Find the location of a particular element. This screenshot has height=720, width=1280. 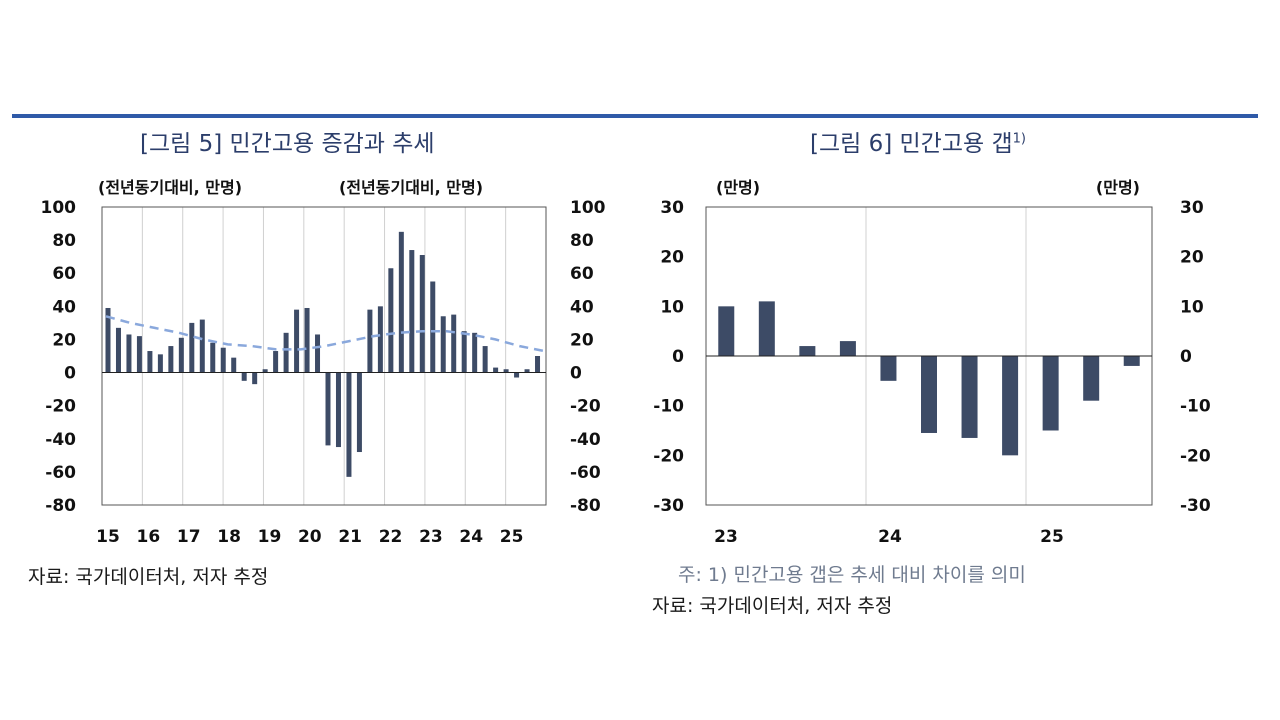

figure5-x-tick-label: 25 is located at coordinates (512, 537).